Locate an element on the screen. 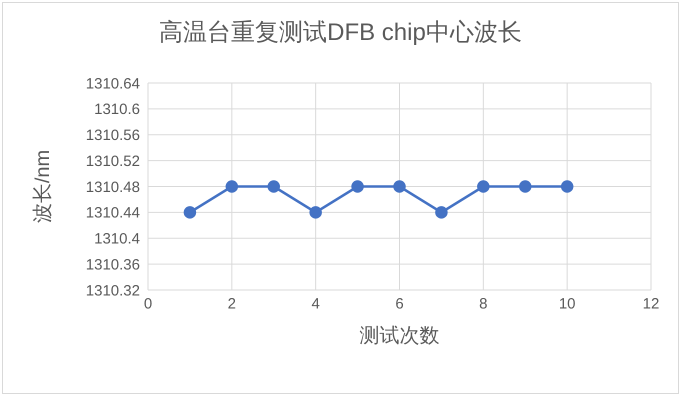  y-tick-label: 1310.6 is located at coordinates (117, 109).